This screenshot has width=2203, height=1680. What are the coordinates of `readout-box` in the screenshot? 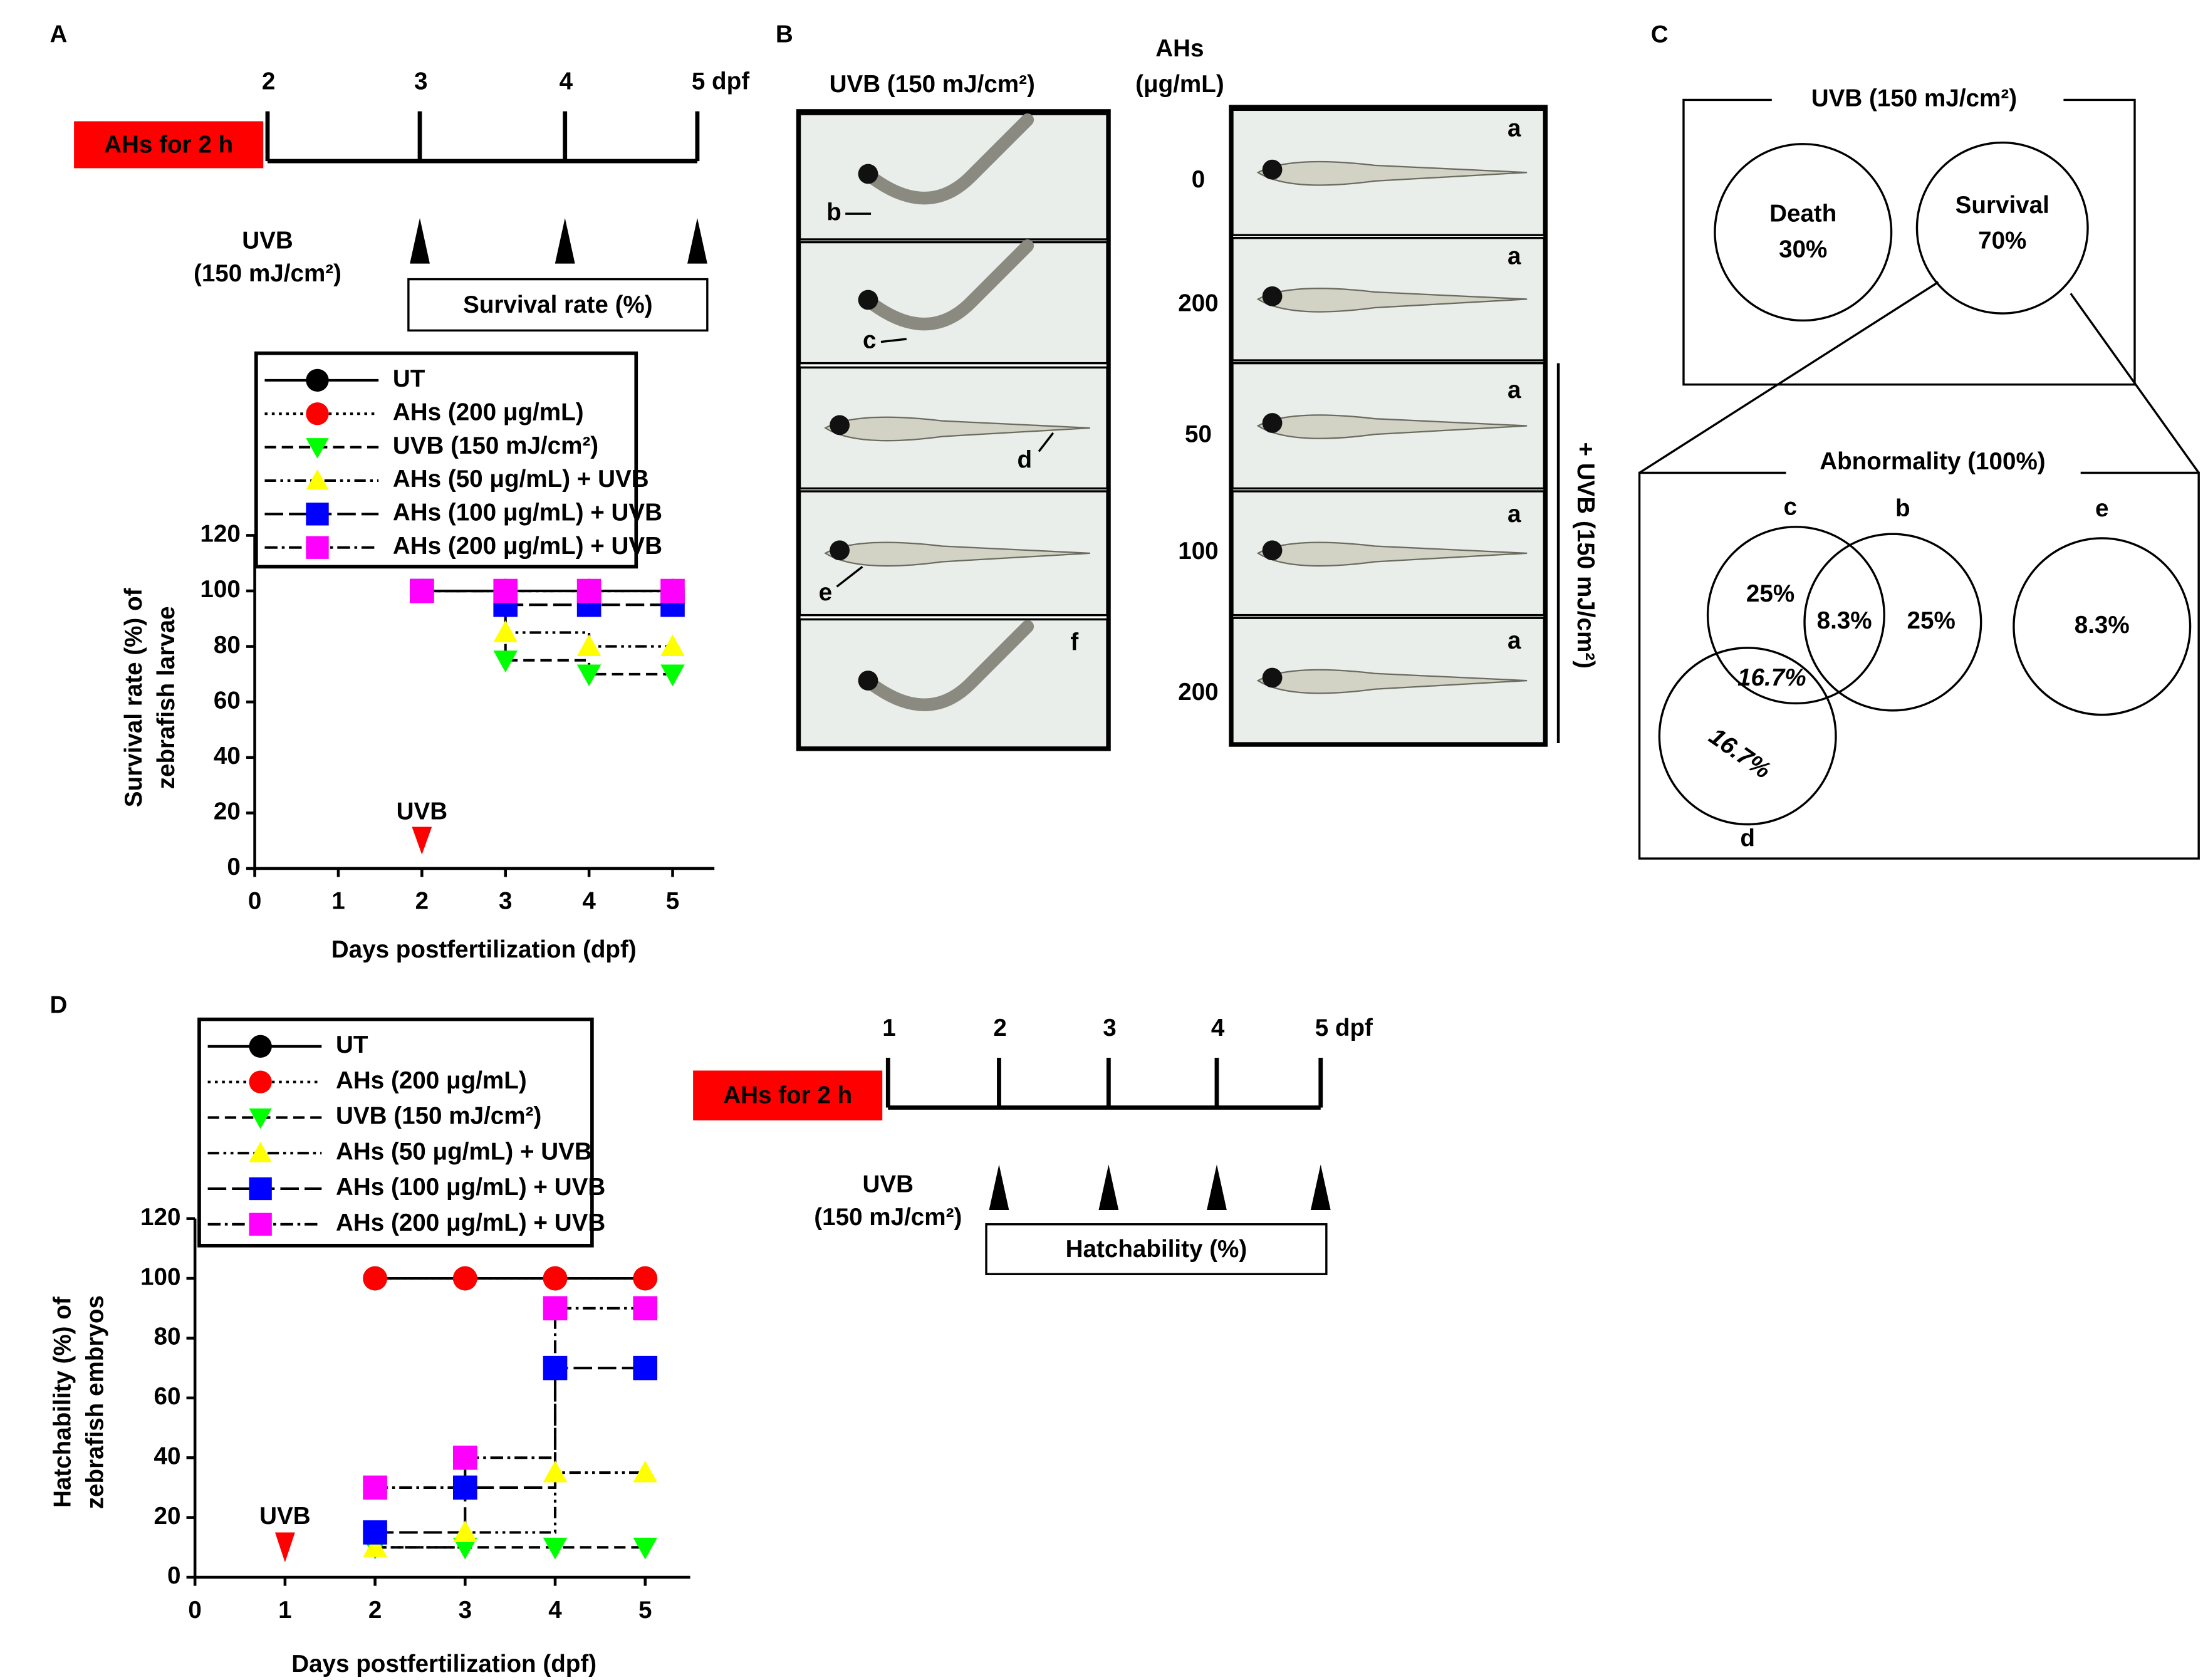 It's located at (558, 305).